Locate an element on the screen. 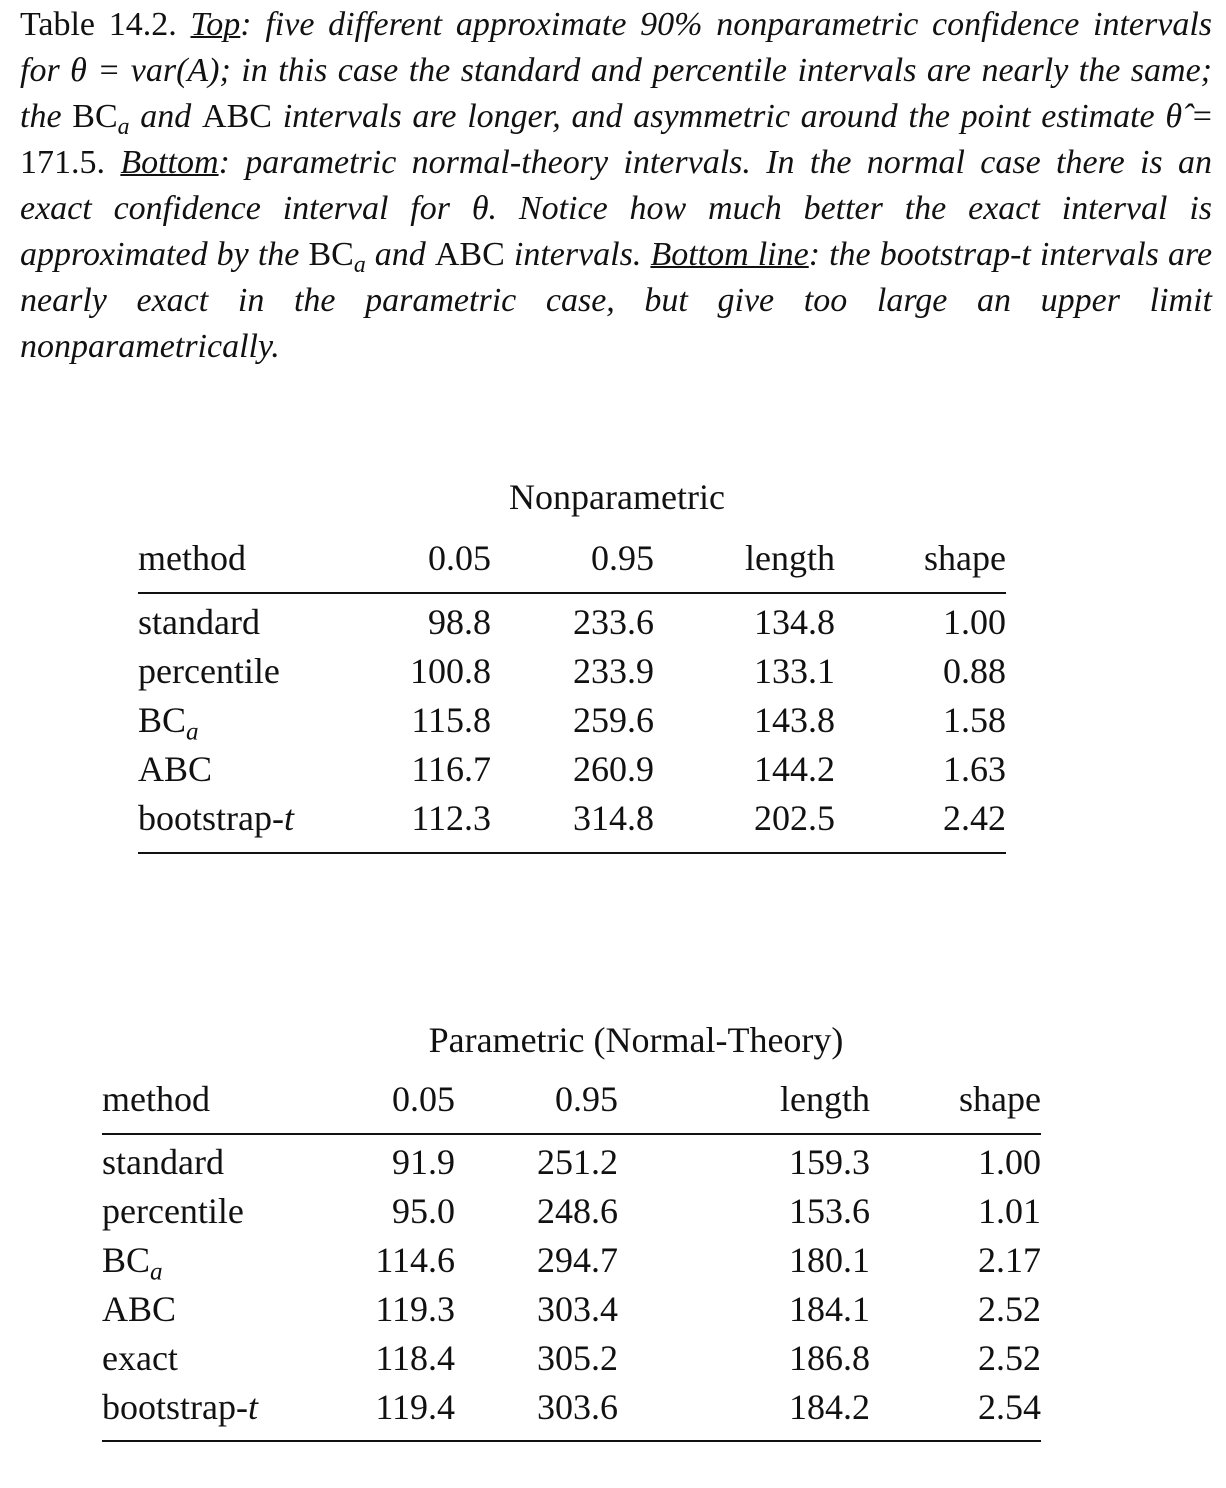 This screenshot has height=1488, width=1226. value-cell: 2.54 is located at coordinates (1009, 1407).